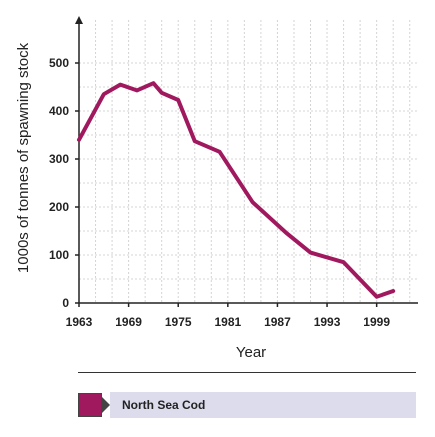 The image size is (435, 437). I want to click on y-axis-arrow-icon, so click(79, 20).